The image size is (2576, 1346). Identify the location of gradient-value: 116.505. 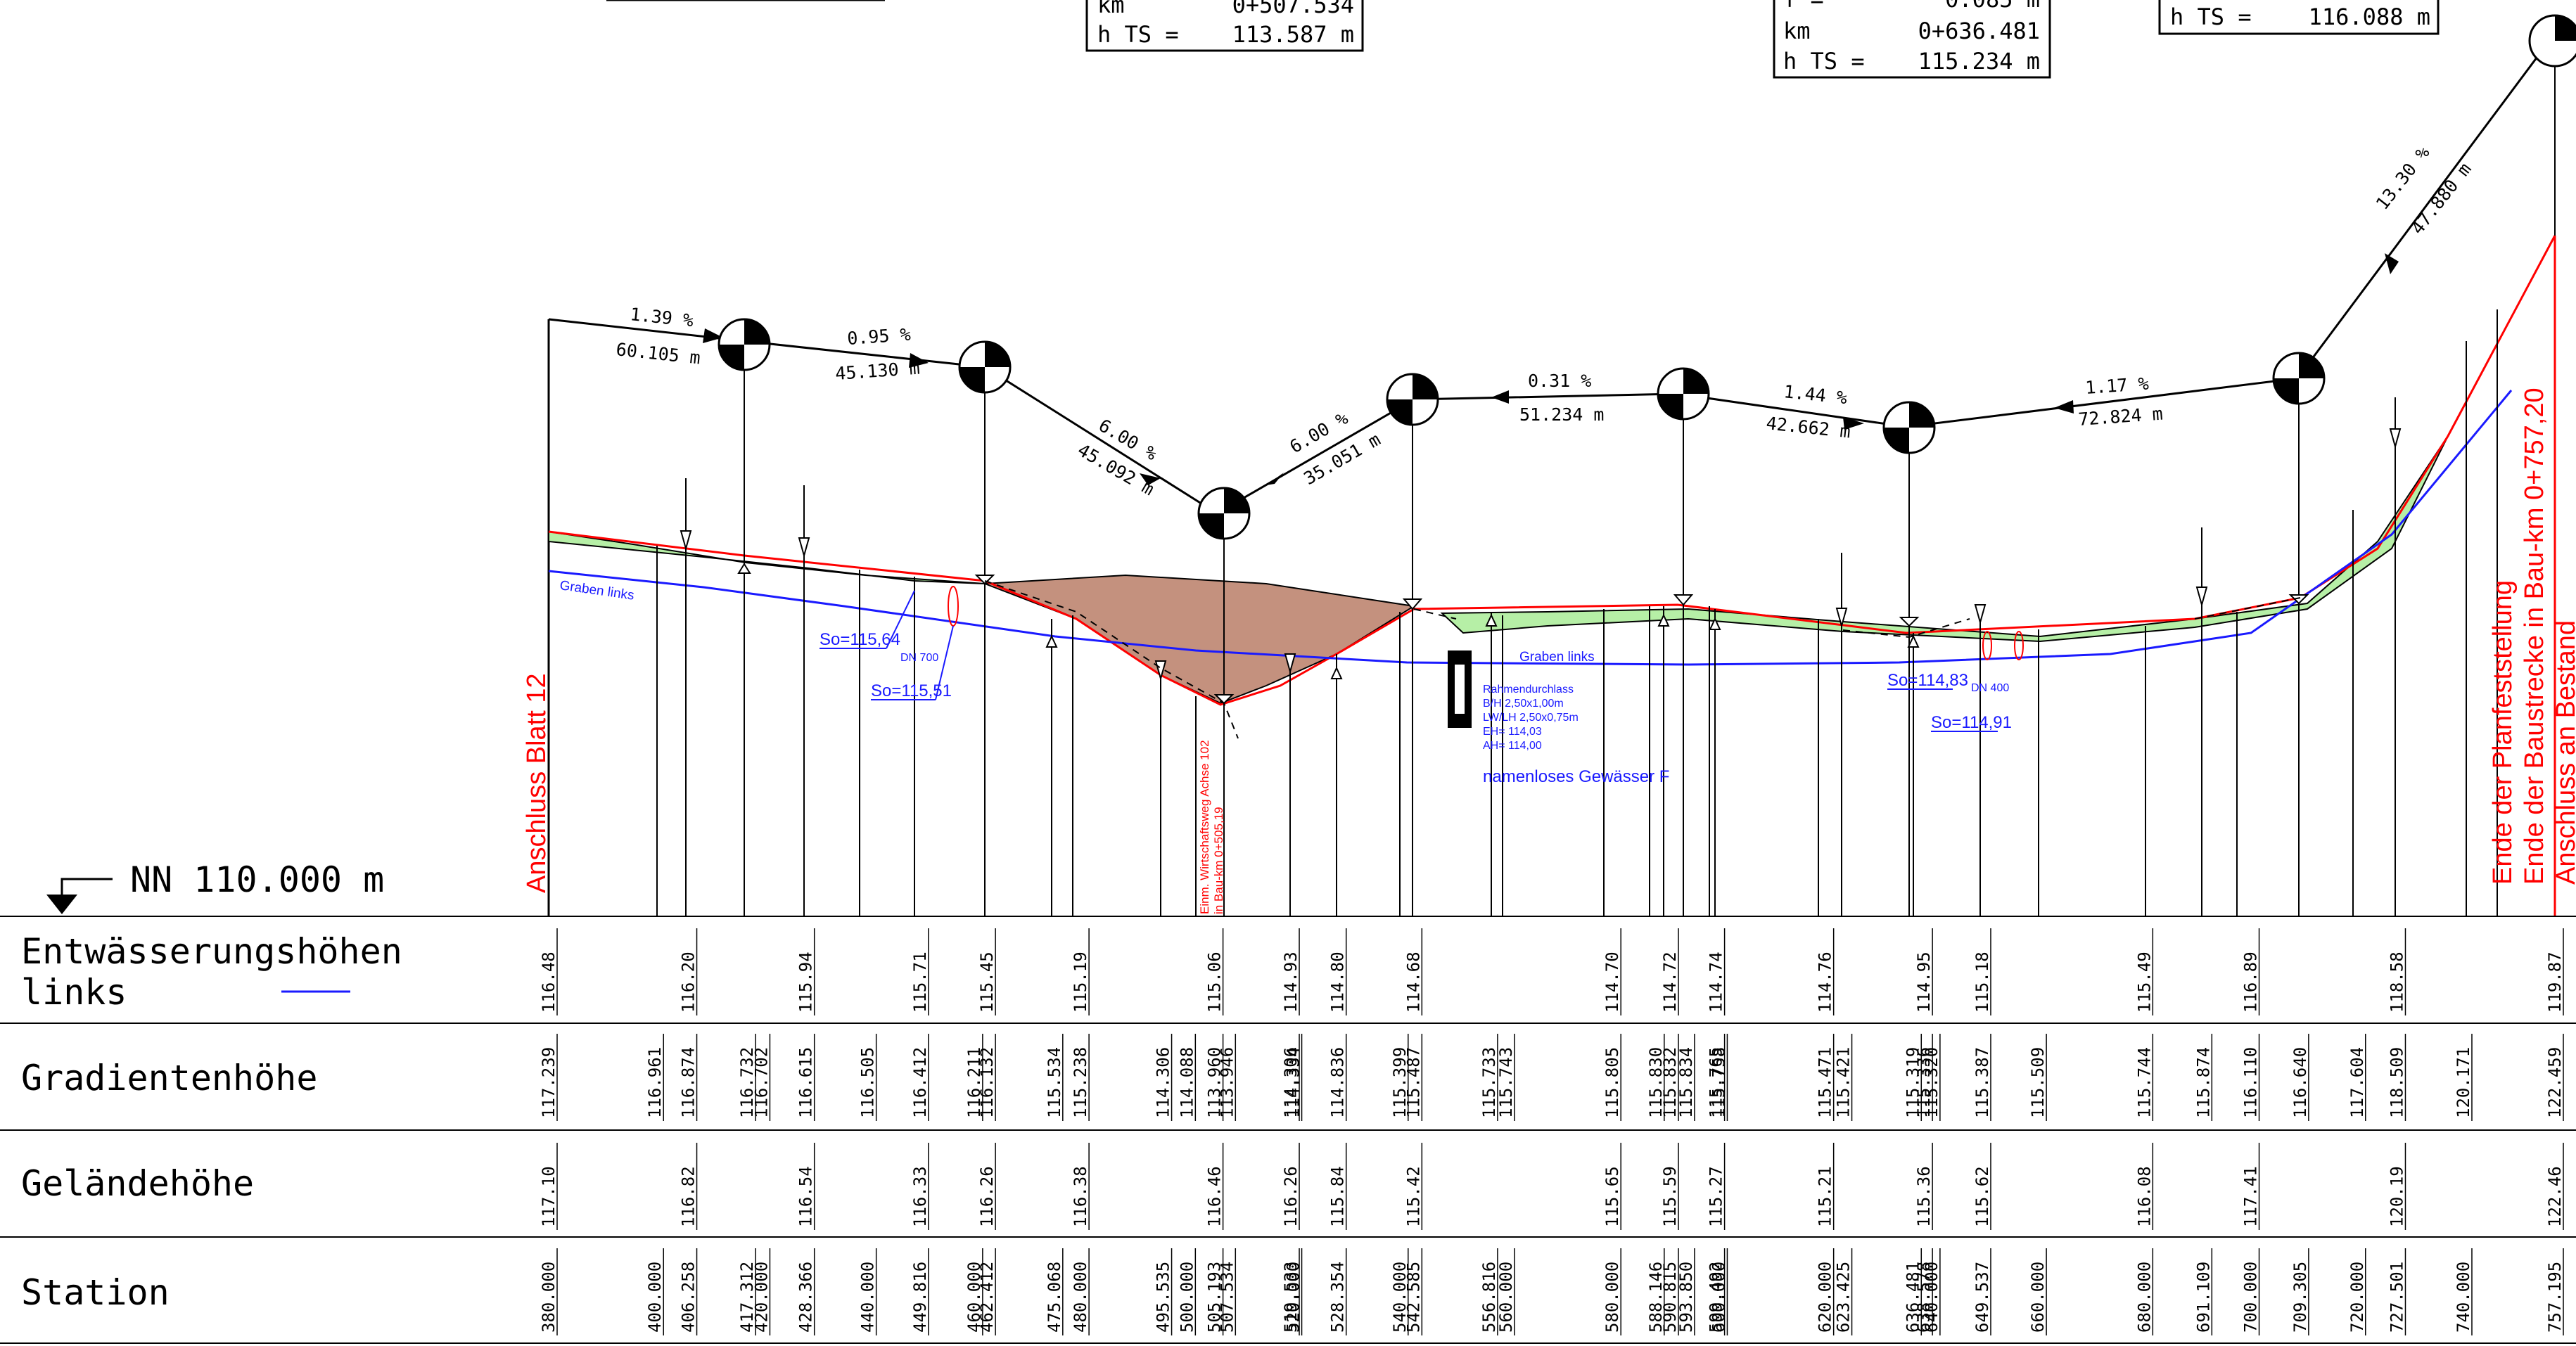
(868, 1082).